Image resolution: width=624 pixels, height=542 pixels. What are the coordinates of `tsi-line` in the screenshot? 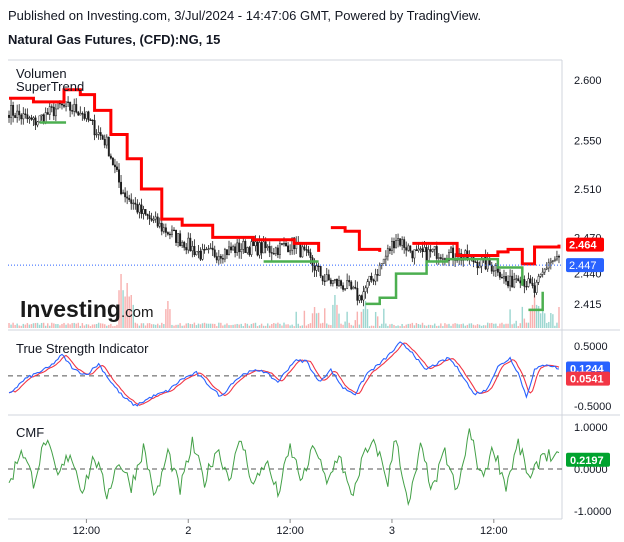 It's located at (284, 374).